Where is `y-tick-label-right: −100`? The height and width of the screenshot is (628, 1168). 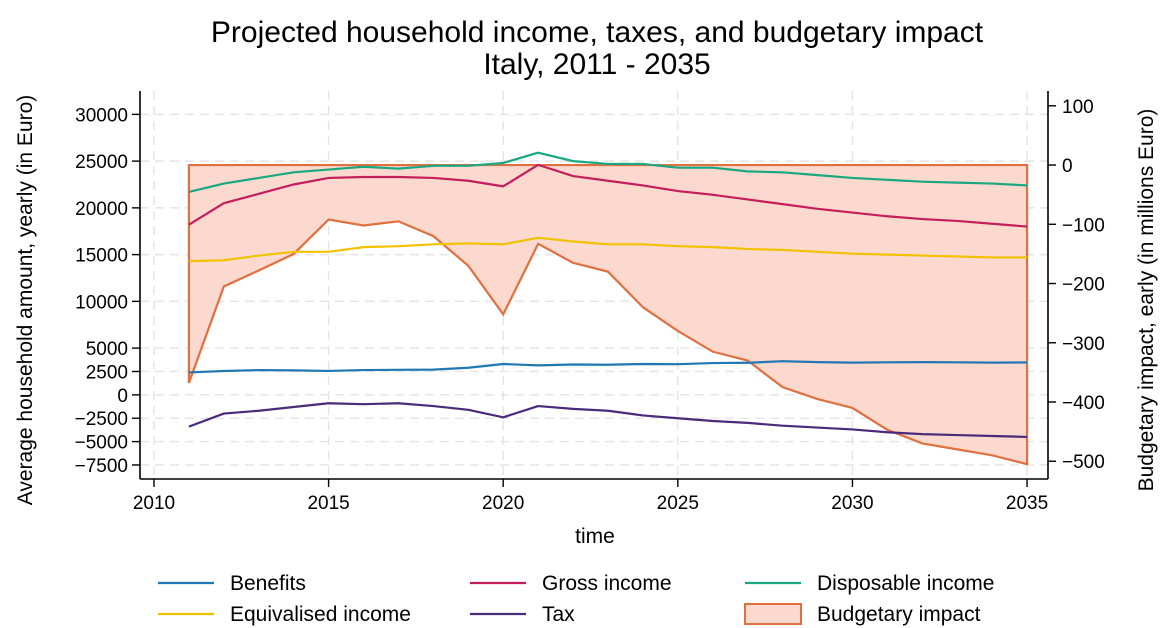 y-tick-label-right: −100 is located at coordinates (1083, 225).